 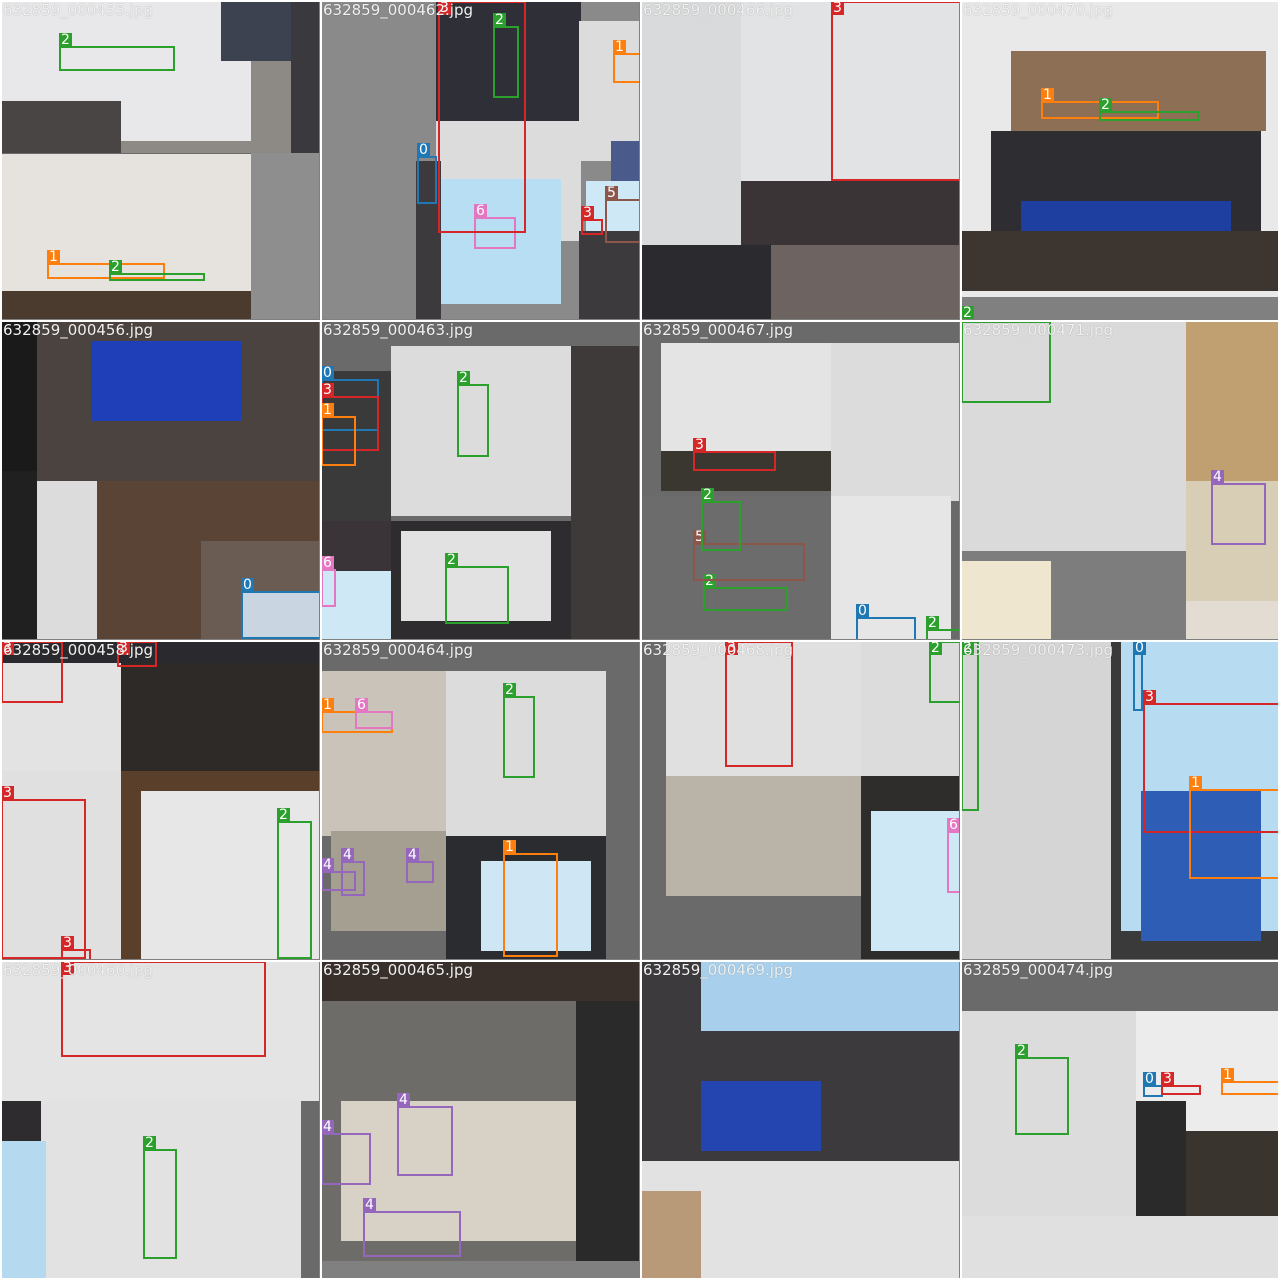 I want to click on mosaic-tile: 4 632859_000471.jpg, so click(x=1120, y=480).